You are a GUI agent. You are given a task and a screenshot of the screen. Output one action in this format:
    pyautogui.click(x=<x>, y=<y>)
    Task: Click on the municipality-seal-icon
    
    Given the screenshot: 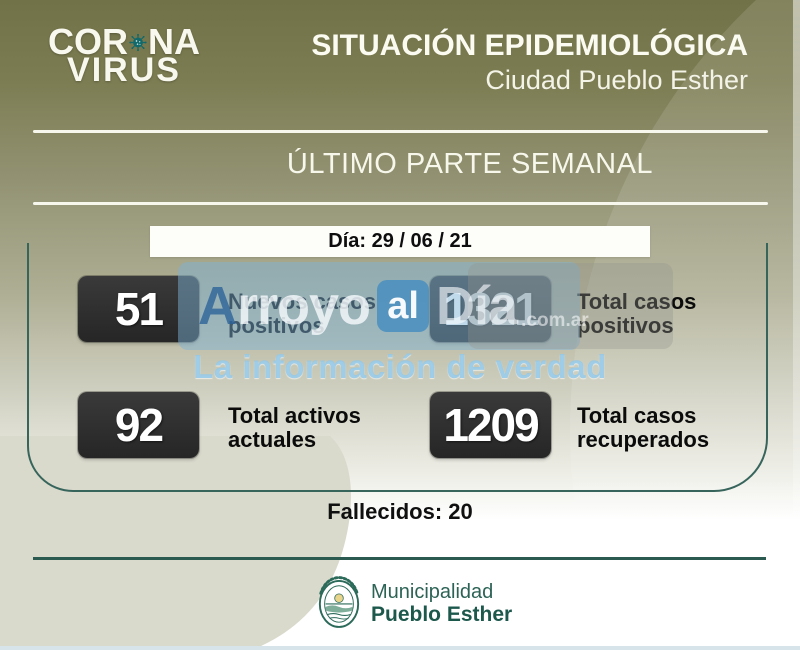 What is the action you would take?
    pyautogui.click(x=339, y=602)
    